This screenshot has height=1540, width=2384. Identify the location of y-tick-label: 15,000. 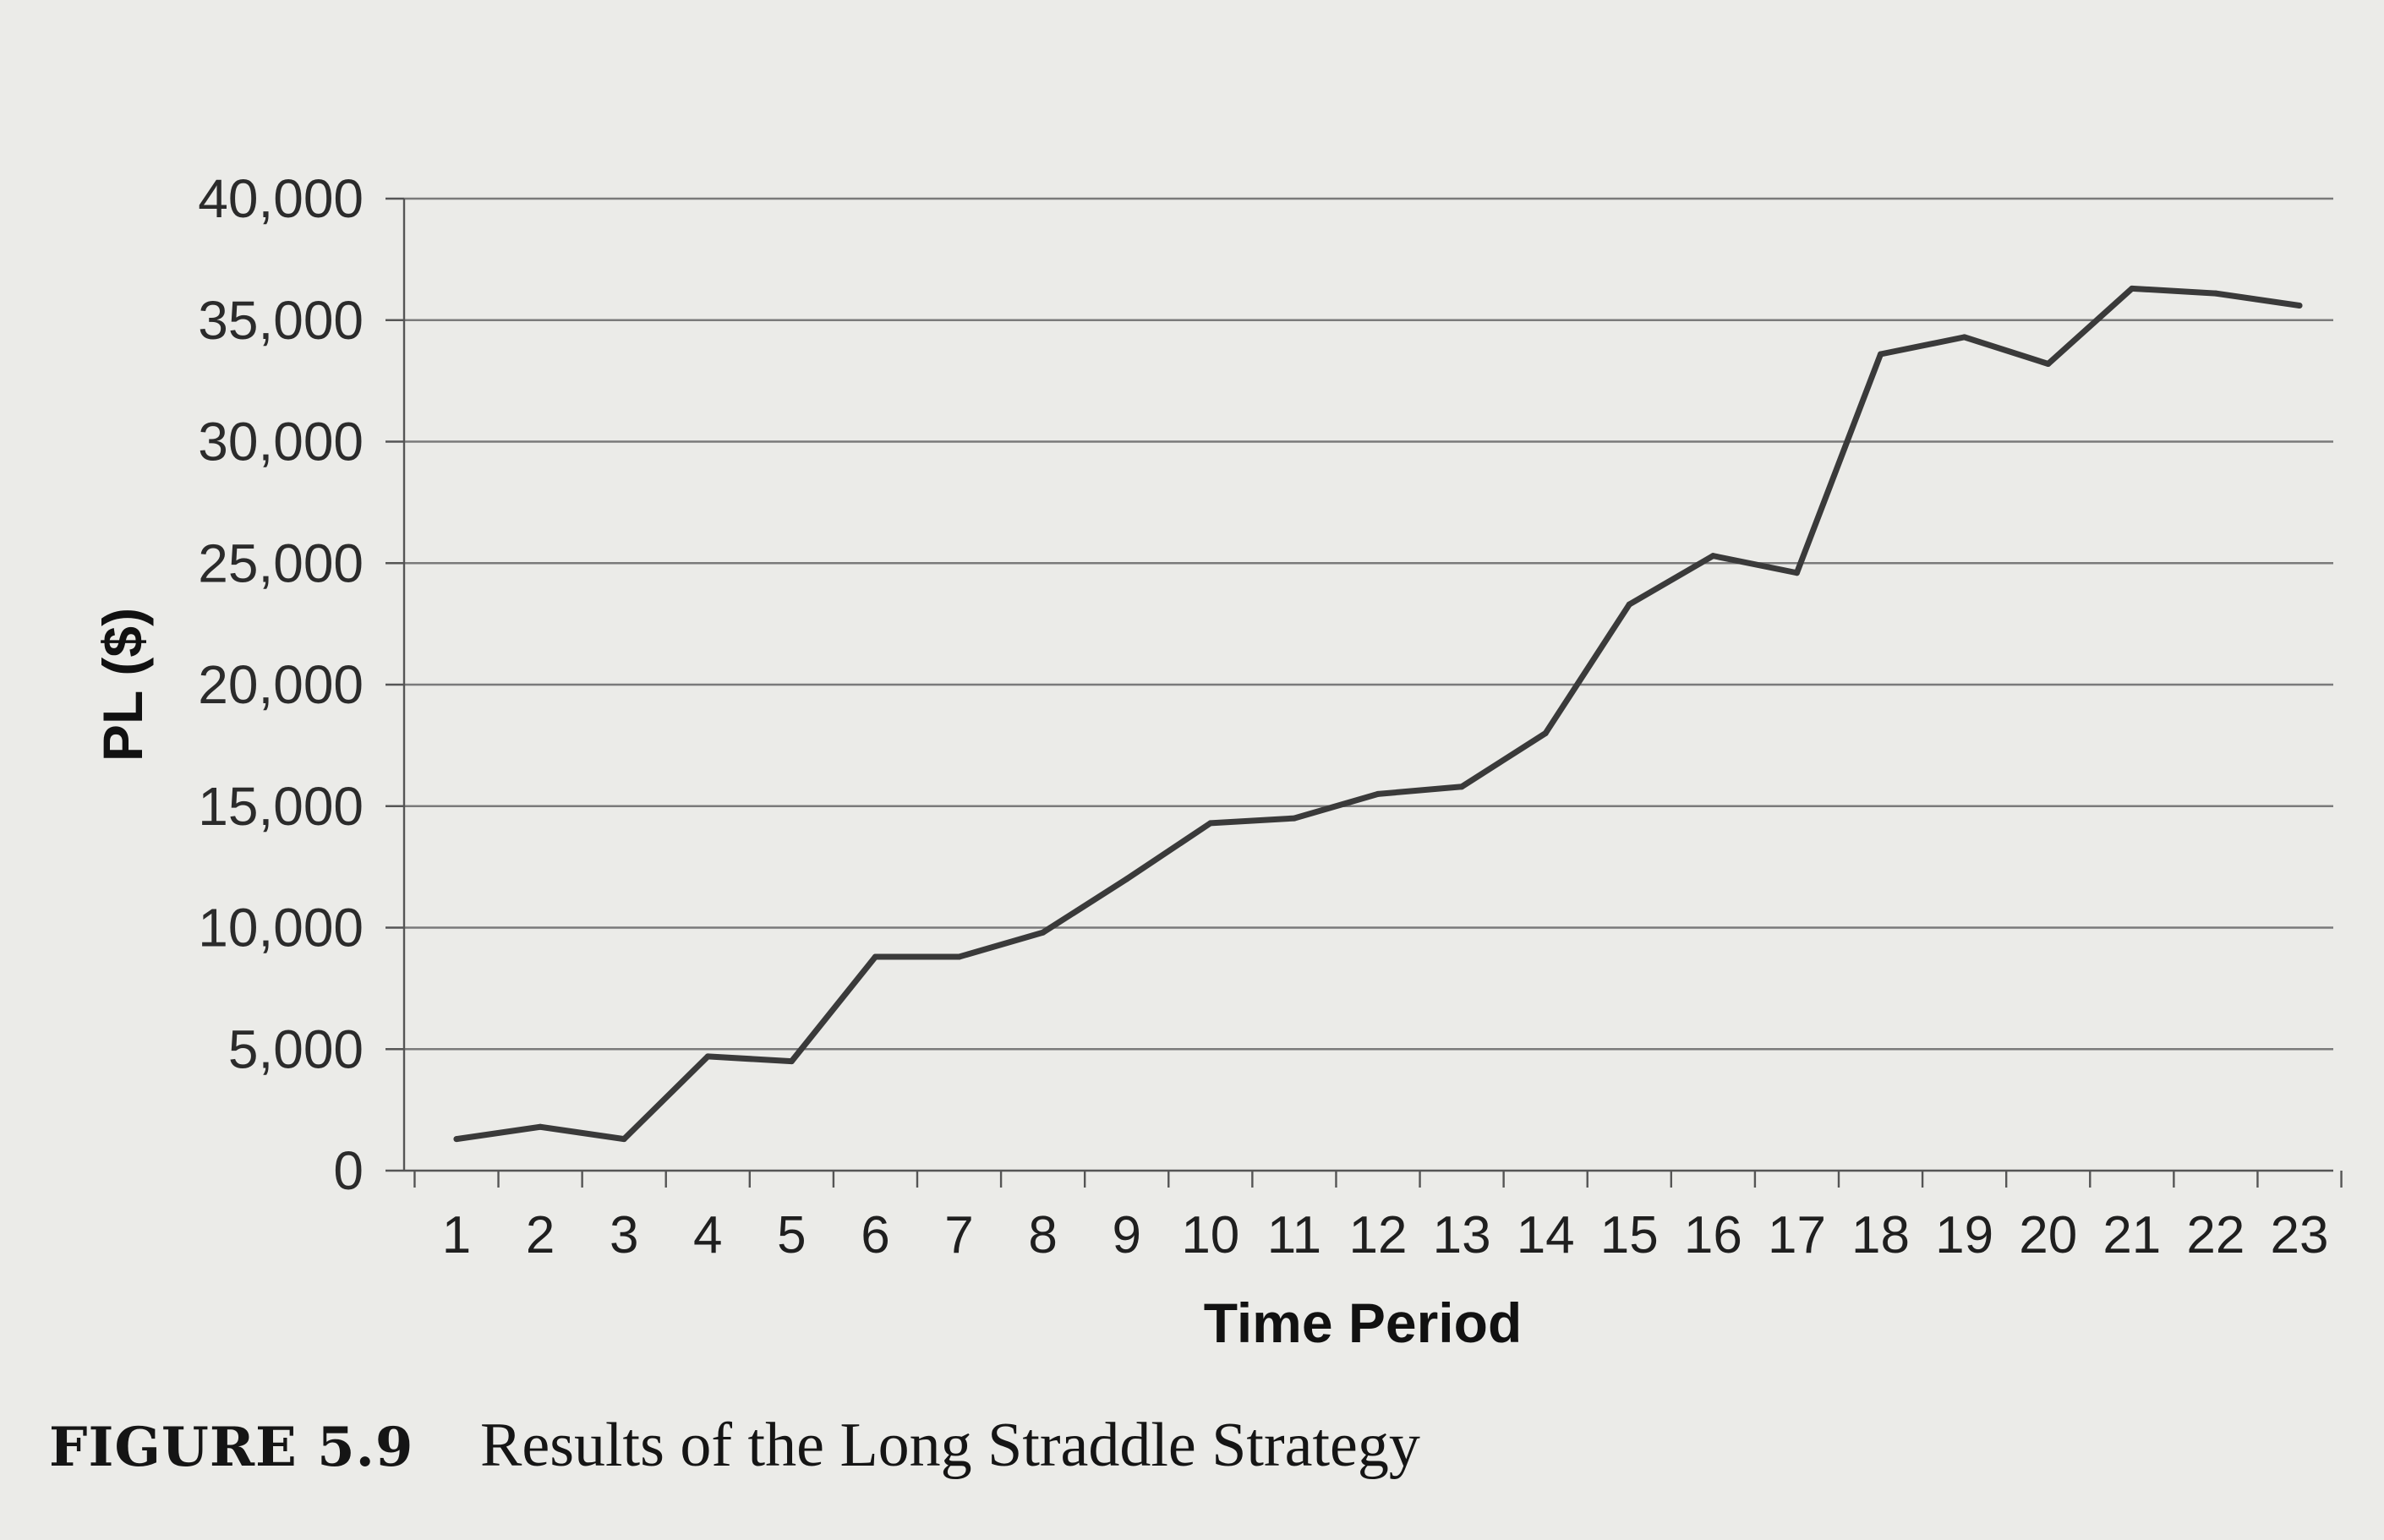
(281, 806).